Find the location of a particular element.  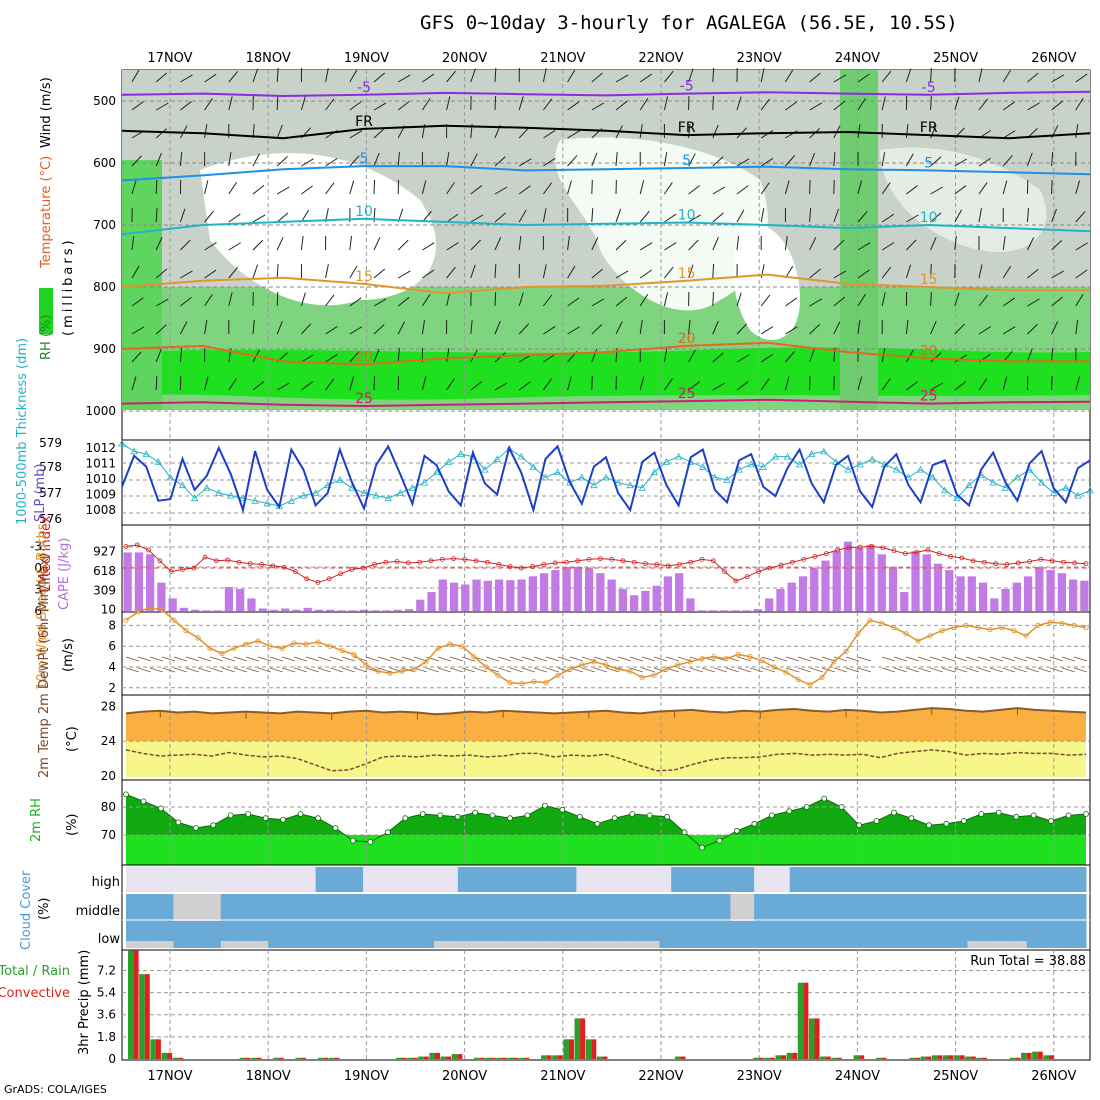

temperature-grid is located at coordinates (606, 737).